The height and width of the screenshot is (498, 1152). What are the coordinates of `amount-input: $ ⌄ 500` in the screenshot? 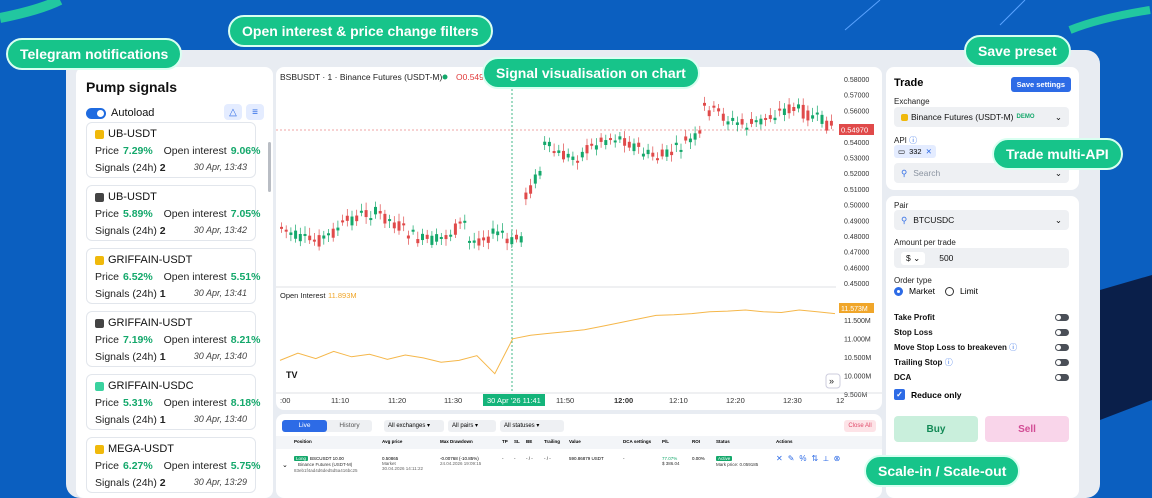 It's located at (981, 258).